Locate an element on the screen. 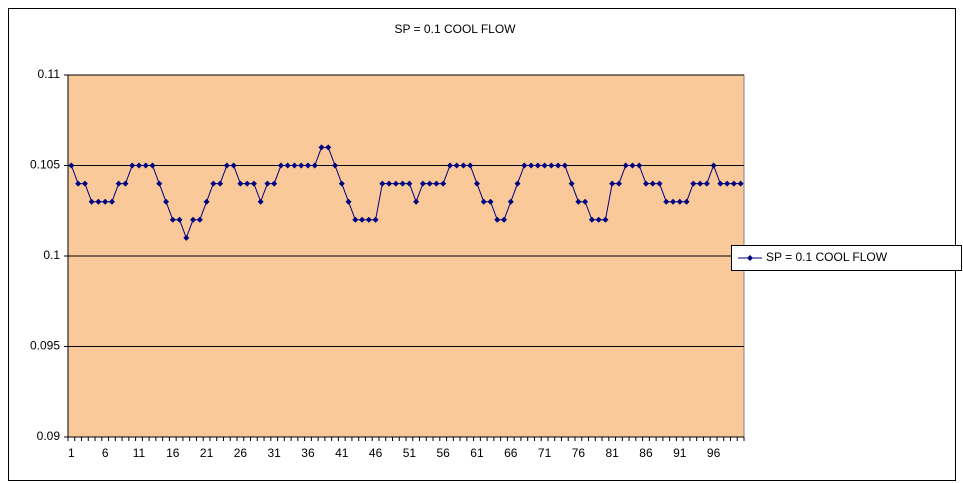  chart-title: SP = 0.1 COOL FLOW is located at coordinates (455, 29).